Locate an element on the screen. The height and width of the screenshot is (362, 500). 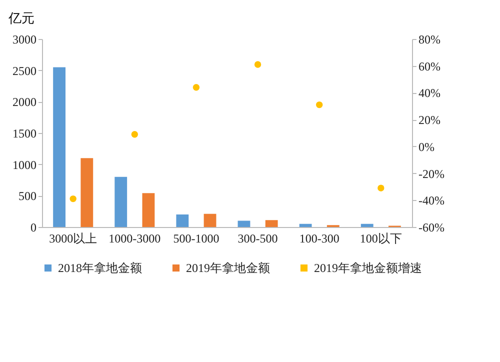
y2-tick-label: -40% is located at coordinates (431, 201).